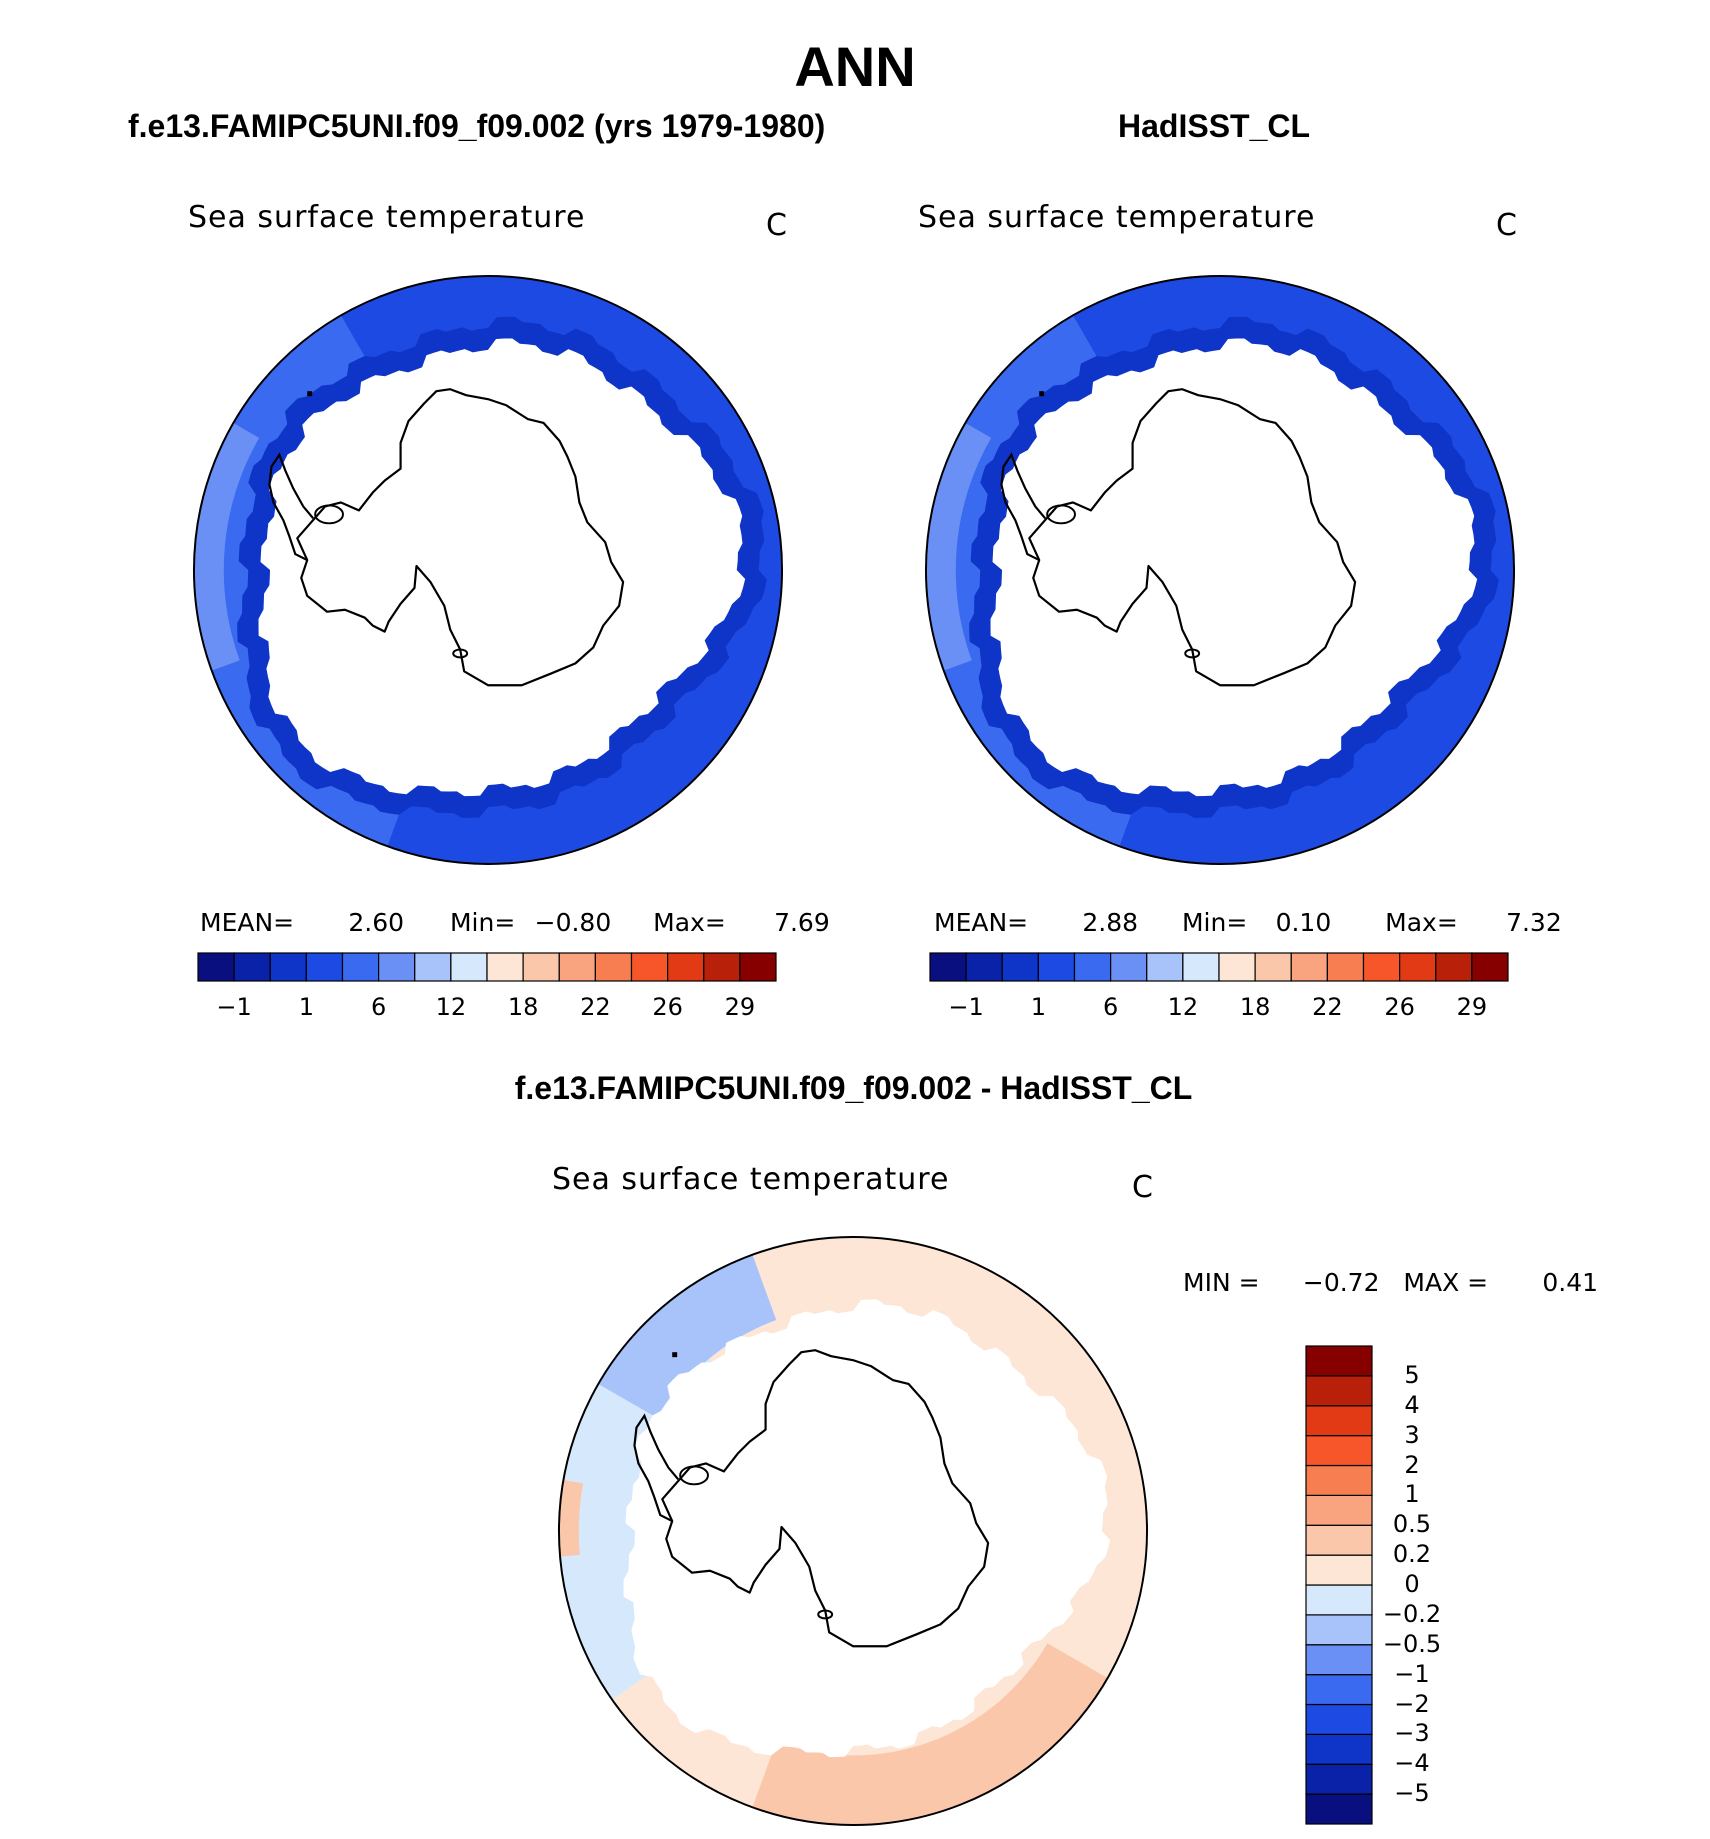 The image size is (1710, 1839). I want to click on colorbar-labels-obs: −1 1 6 12 18 22 26 29, so click(1219, 1008).